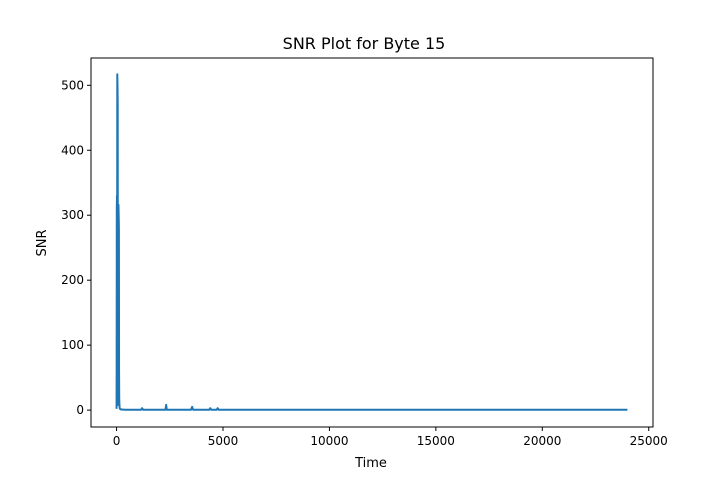 This screenshot has width=724, height=480. What do you see at coordinates (72, 280) in the screenshot?
I see `y-tick-label: 200` at bounding box center [72, 280].